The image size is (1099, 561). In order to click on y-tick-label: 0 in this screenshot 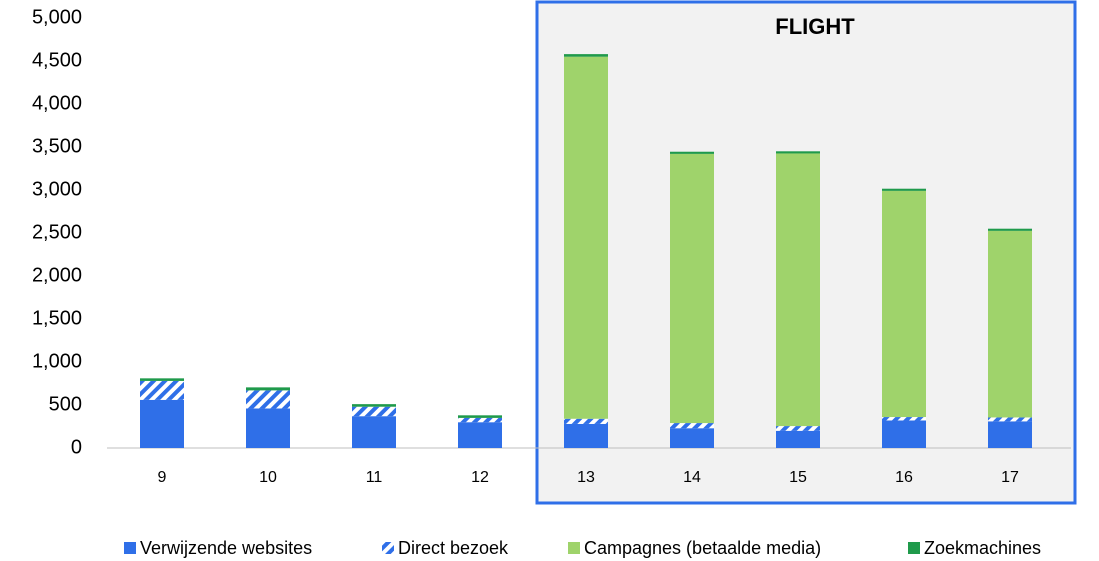, I will do `click(76, 447)`.